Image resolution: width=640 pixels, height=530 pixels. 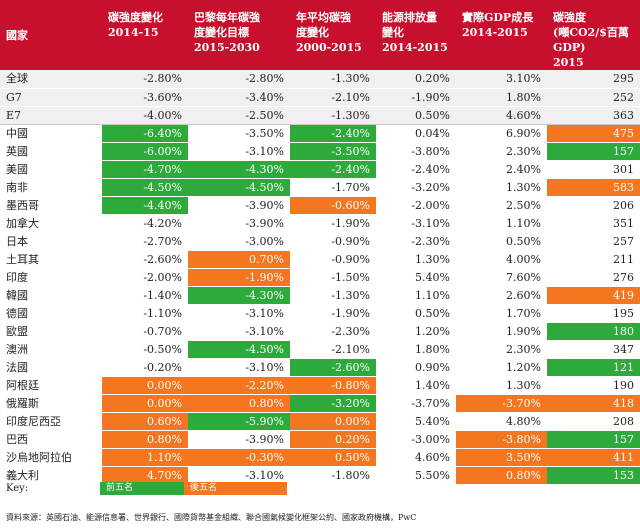 I want to click on table-row: 日本 -2.70% -3.00% -0.90% -2.30% 0.50% 257, so click(x=320, y=241).